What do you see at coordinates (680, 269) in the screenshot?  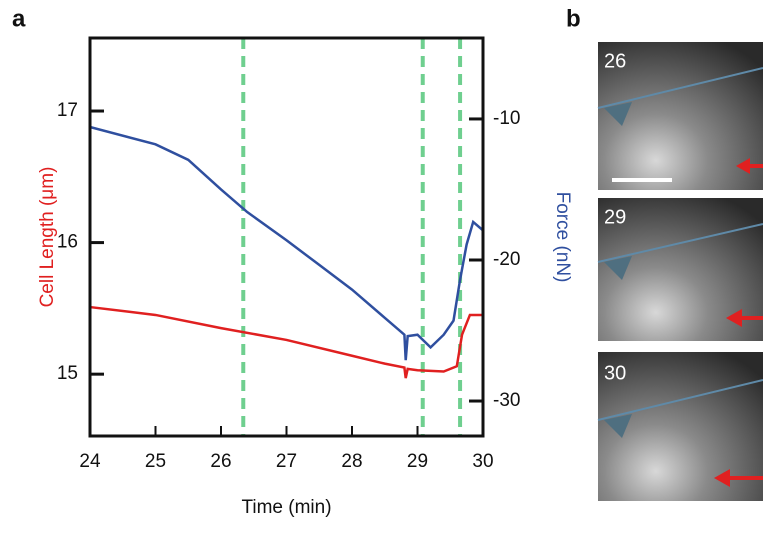 I see `micrograph: 29` at bounding box center [680, 269].